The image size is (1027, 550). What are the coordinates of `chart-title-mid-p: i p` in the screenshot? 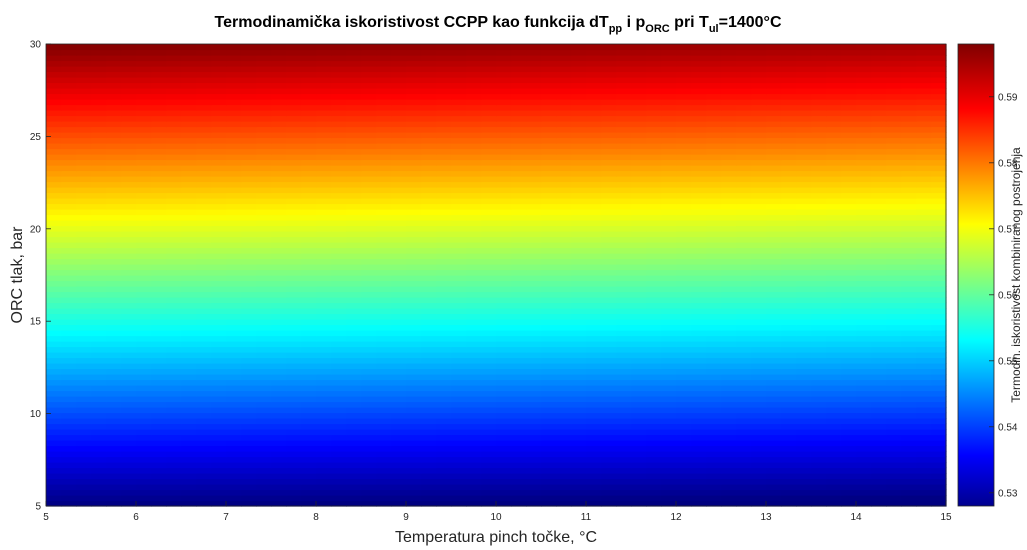 It's located at (633, 22).